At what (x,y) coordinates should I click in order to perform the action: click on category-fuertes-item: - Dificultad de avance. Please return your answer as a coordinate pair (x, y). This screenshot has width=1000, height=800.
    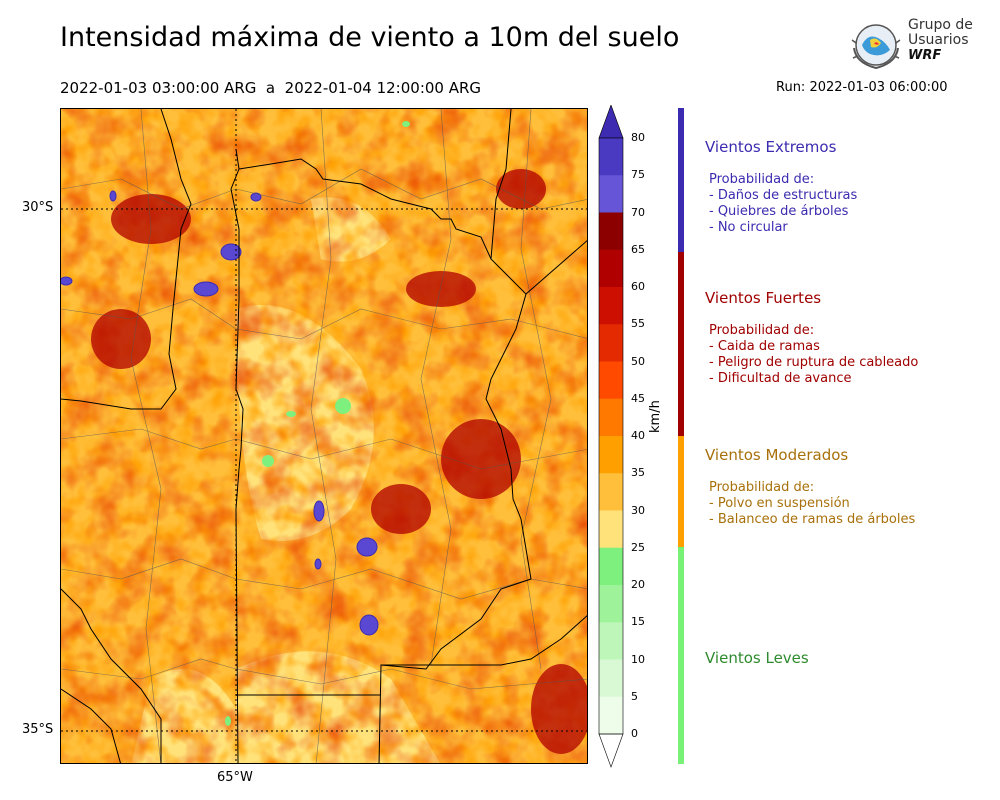
    Looking at the image, I should click on (780, 378).